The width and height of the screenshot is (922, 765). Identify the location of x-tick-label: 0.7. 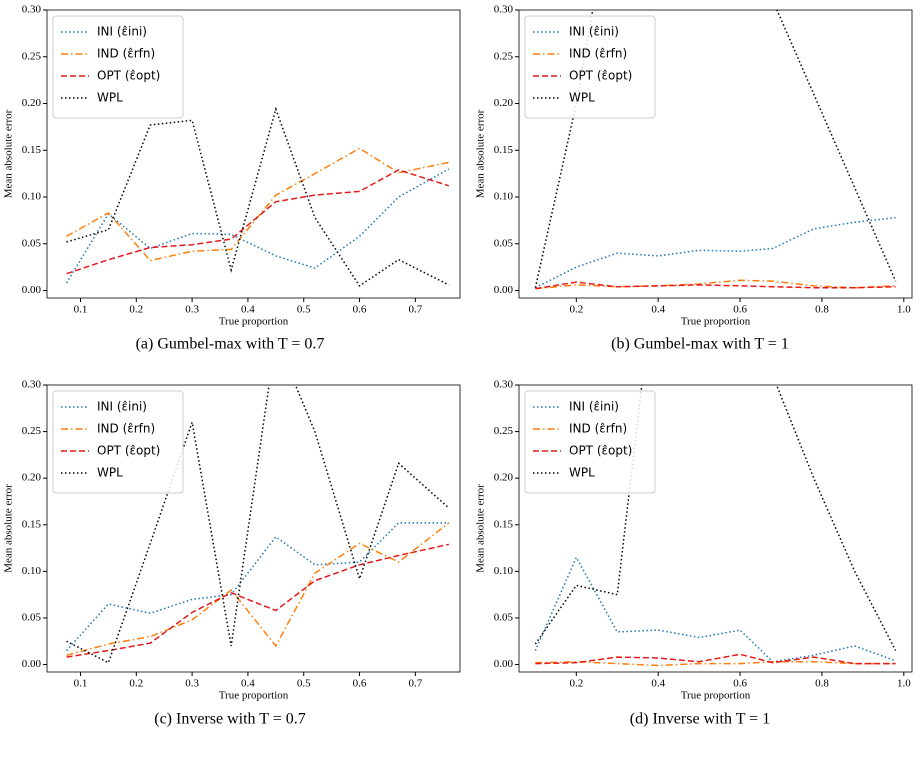
(415, 684).